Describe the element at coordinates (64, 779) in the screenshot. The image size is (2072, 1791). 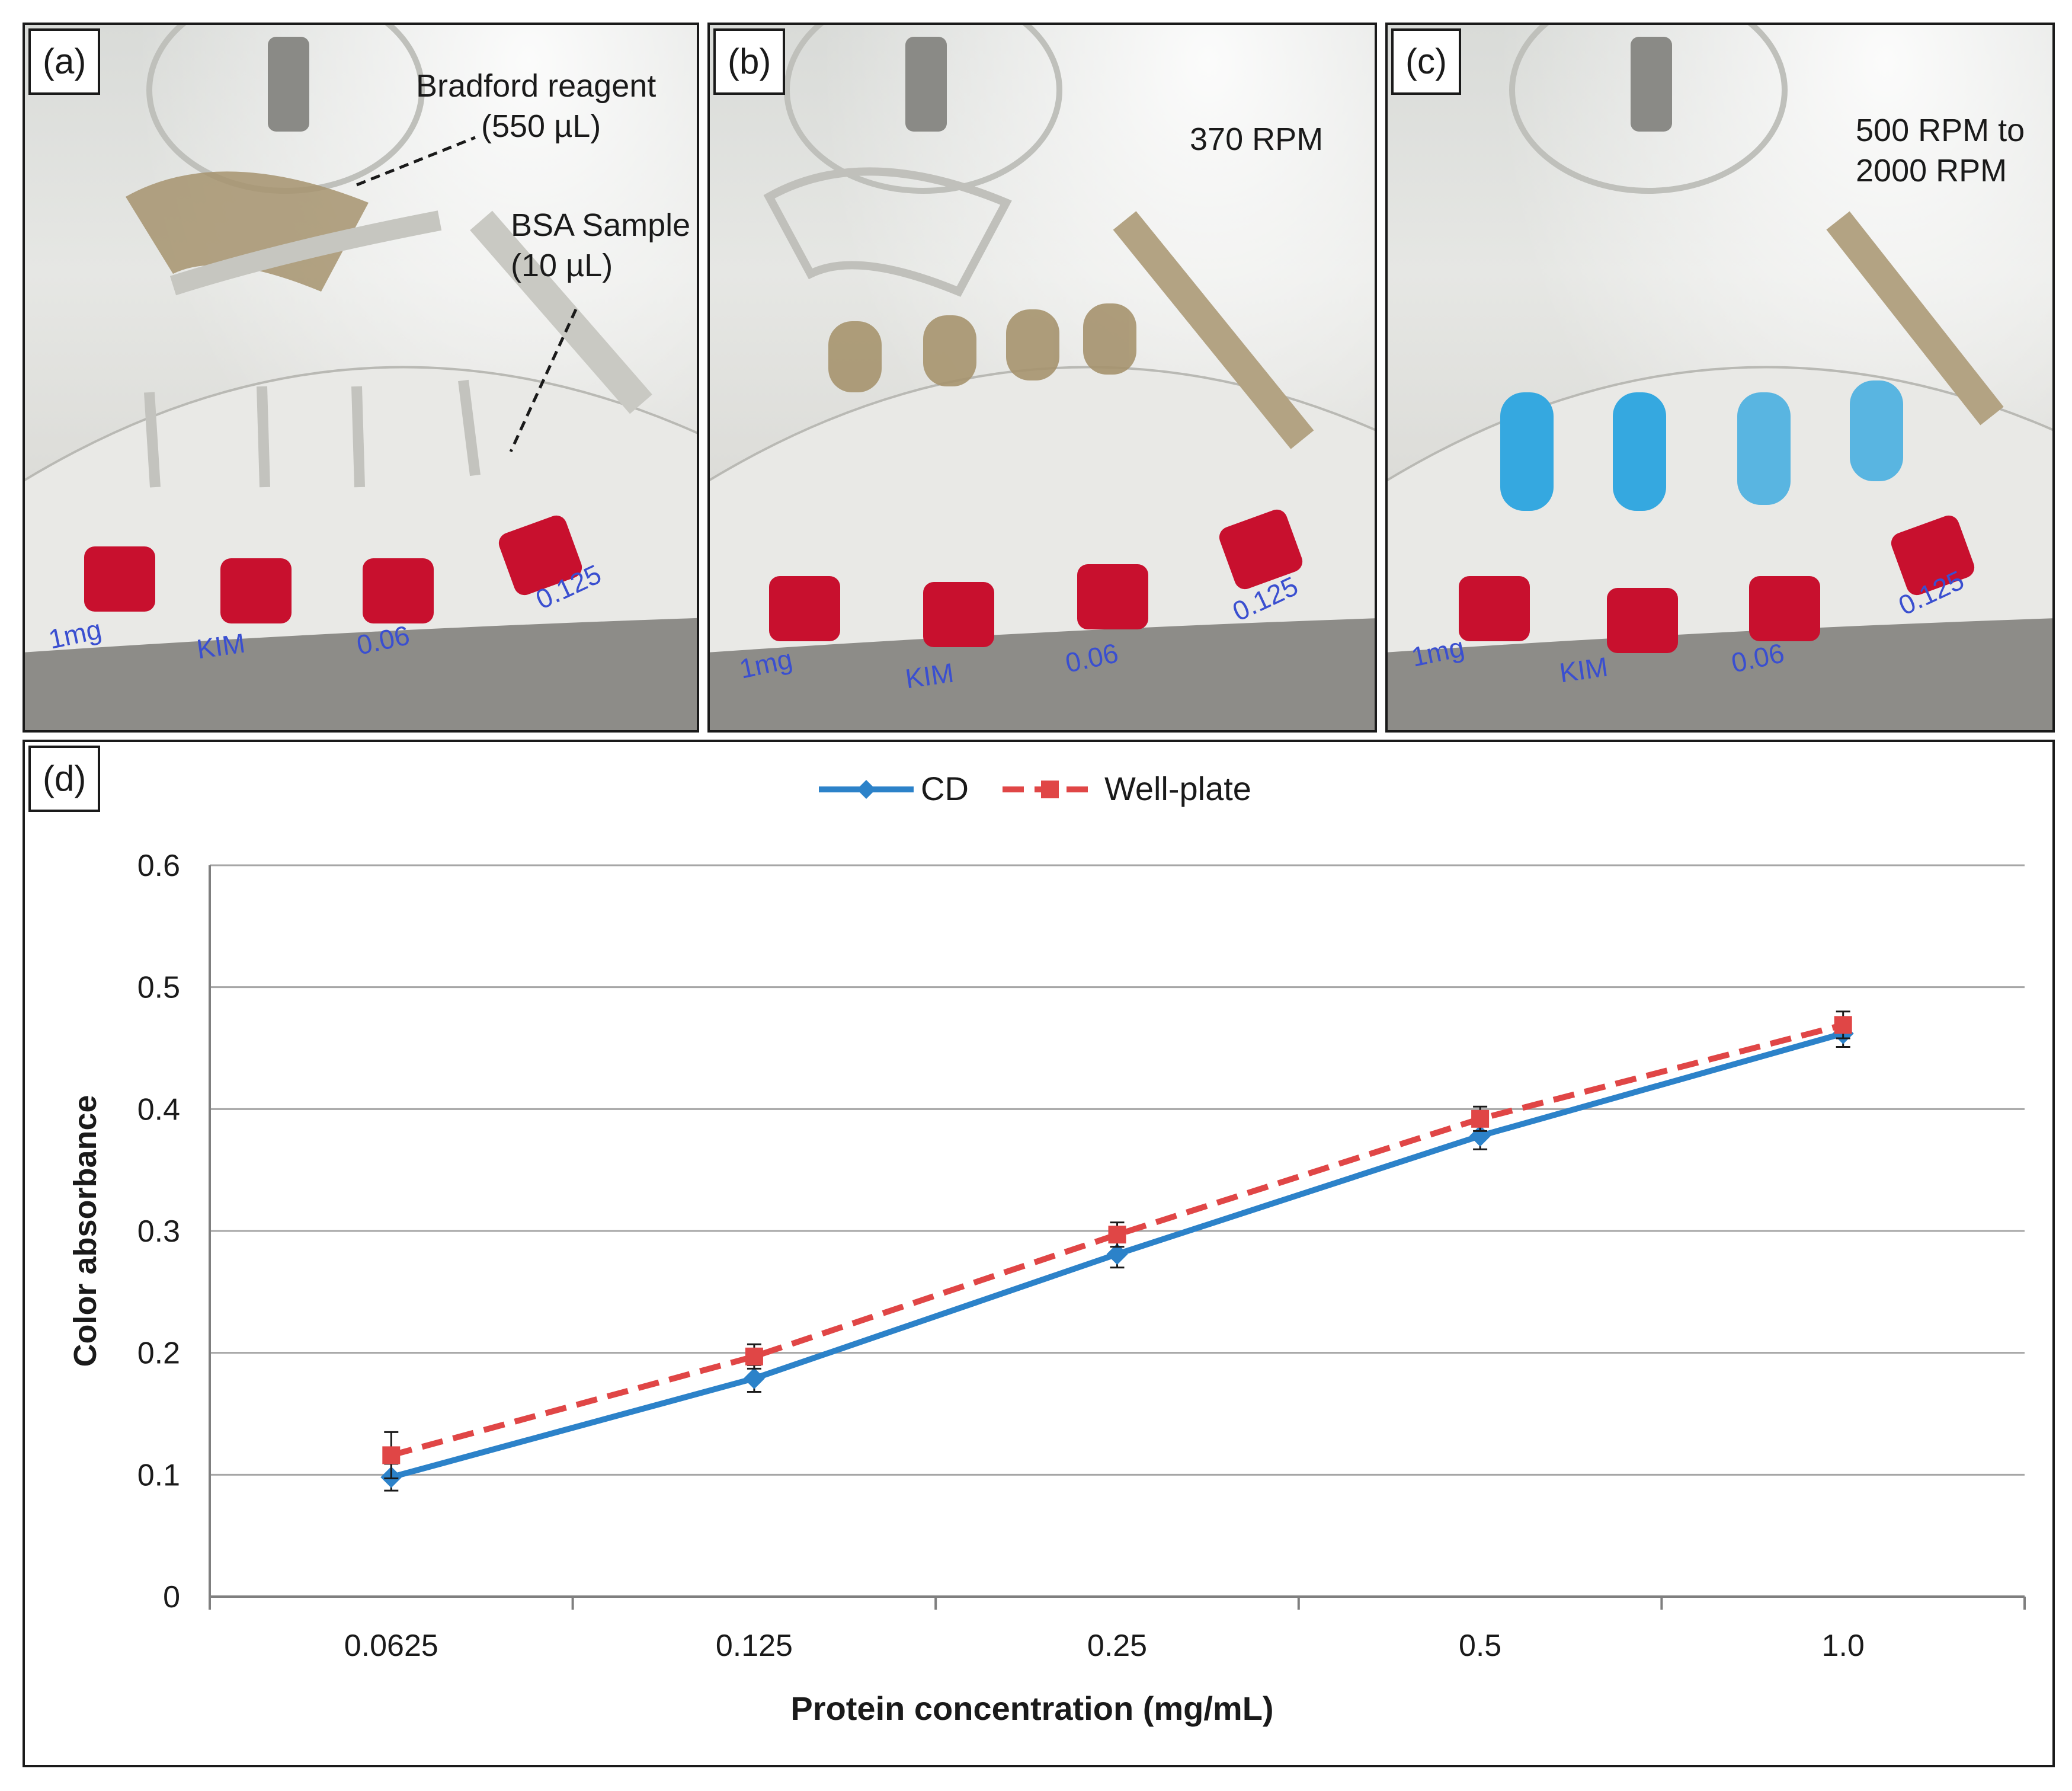
I see `panel-d-tag: (d)` at that location.